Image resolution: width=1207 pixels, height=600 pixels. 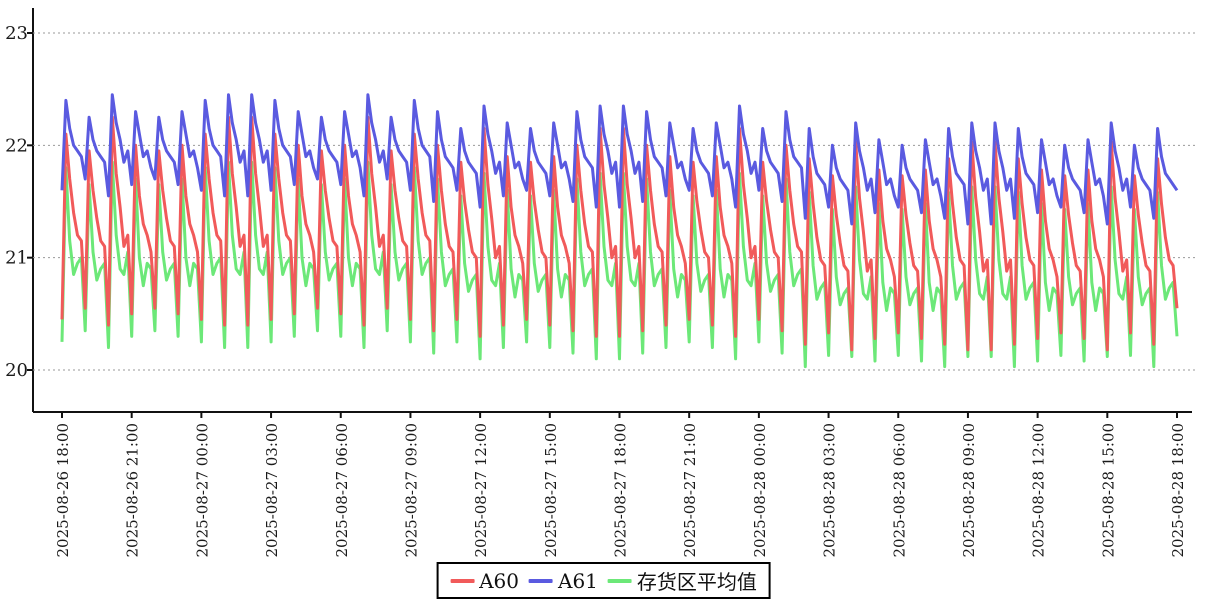 I want to click on legend: A60 A61 存货区平均值, so click(x=603, y=580).